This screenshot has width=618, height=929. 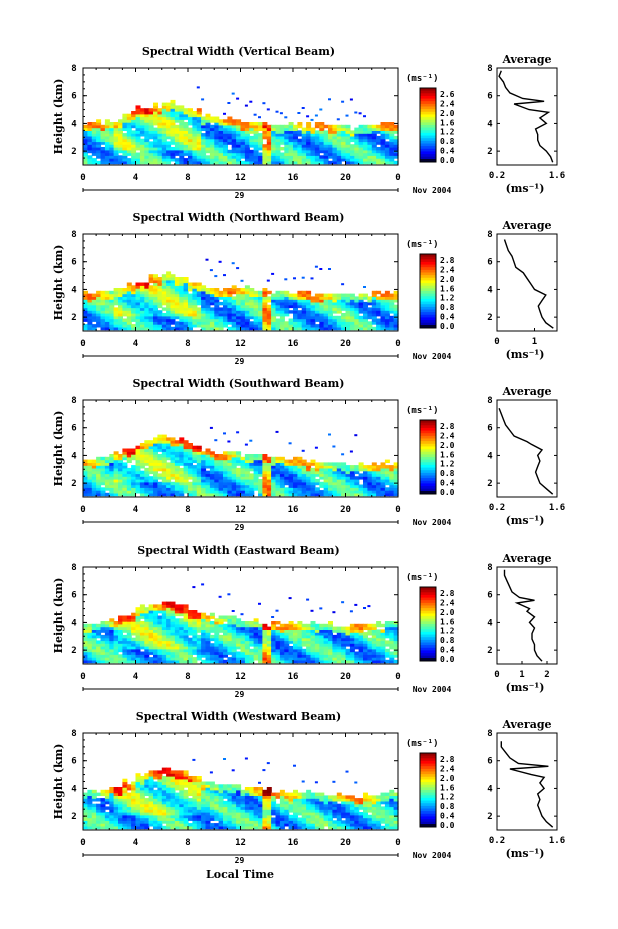 What do you see at coordinates (428, 125) in the screenshot?
I see `colorbar-frame` at bounding box center [428, 125].